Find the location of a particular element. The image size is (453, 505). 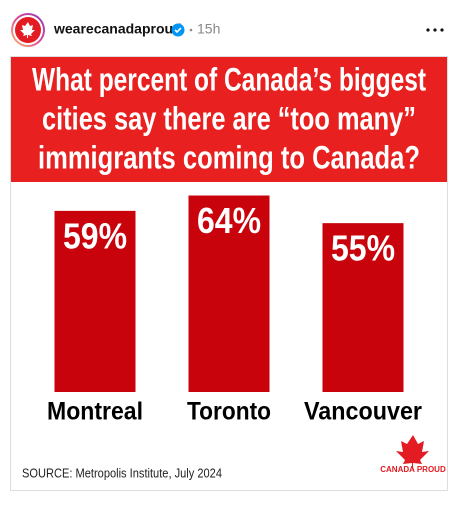

x-tick-label: Toronto is located at coordinates (229, 412).